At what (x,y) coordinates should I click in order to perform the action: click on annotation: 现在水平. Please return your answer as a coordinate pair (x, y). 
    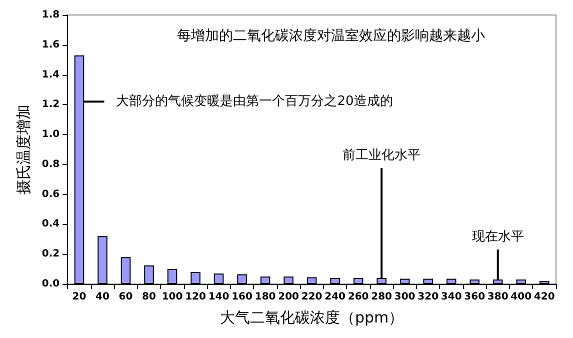
    Looking at the image, I should click on (498, 237).